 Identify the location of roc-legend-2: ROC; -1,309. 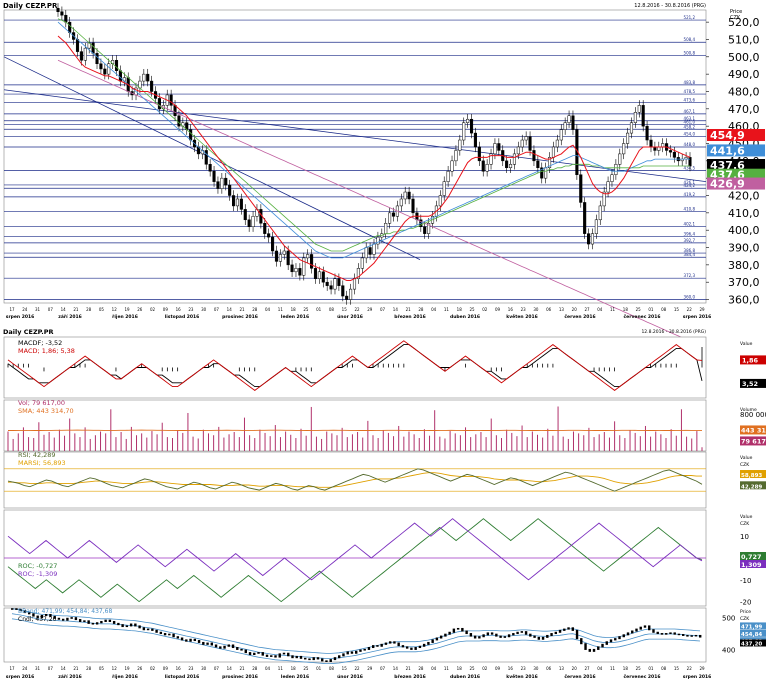
(37, 574).